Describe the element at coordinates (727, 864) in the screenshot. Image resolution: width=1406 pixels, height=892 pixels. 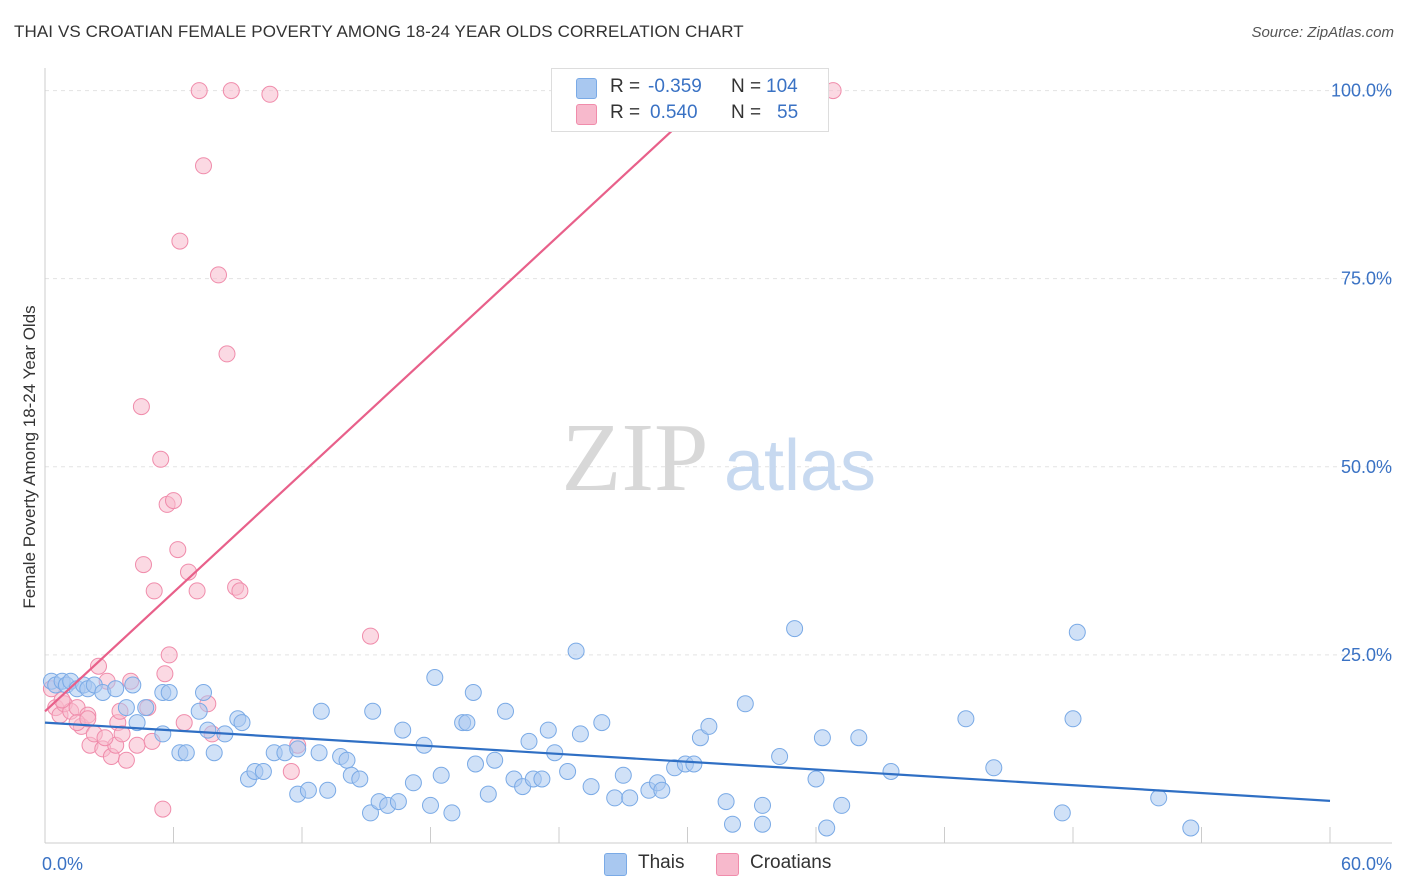
I see `croatians-legend-icon` at that location.